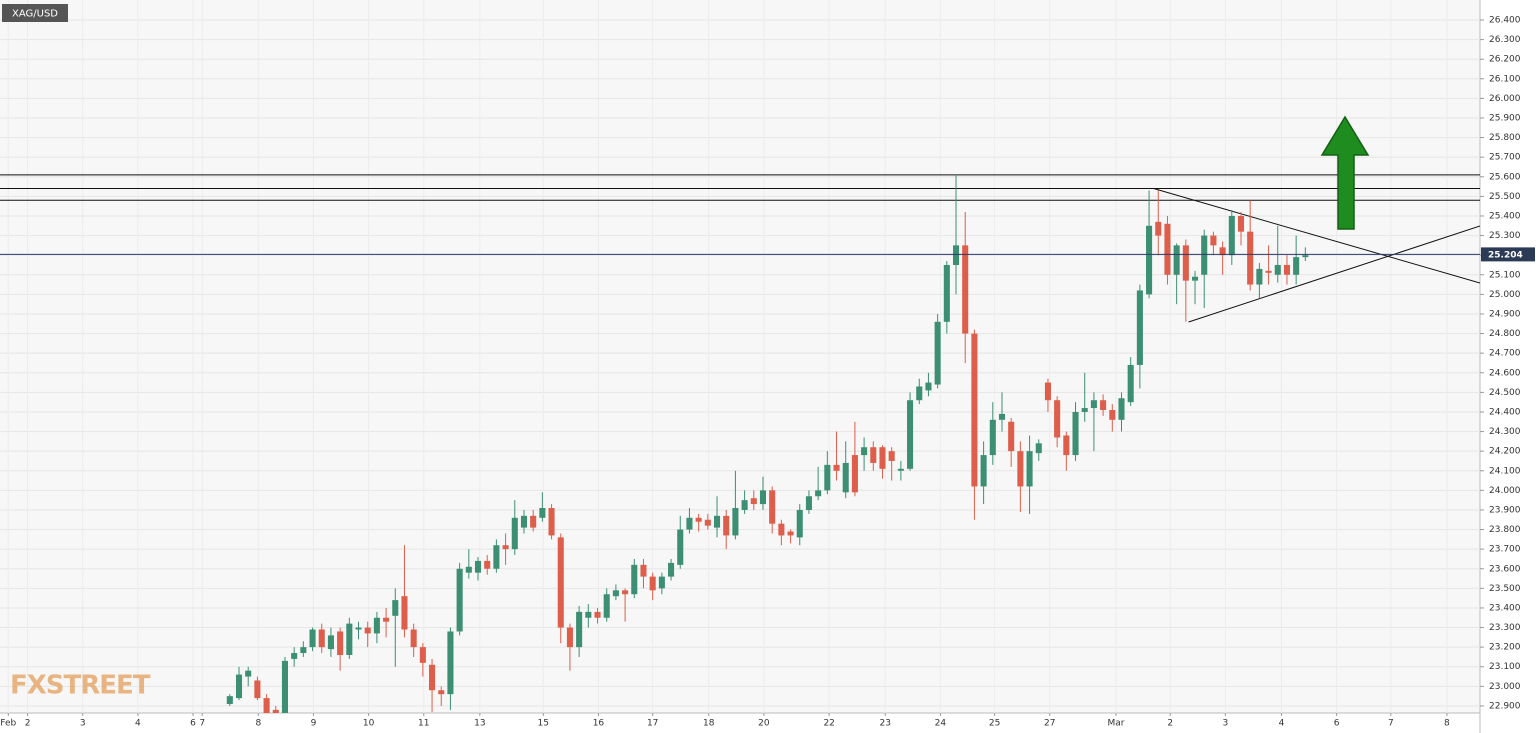 This screenshot has width=1536, height=733. Describe the element at coordinates (1505, 412) in the screenshot. I see `y-tick-label: 24.400` at that location.